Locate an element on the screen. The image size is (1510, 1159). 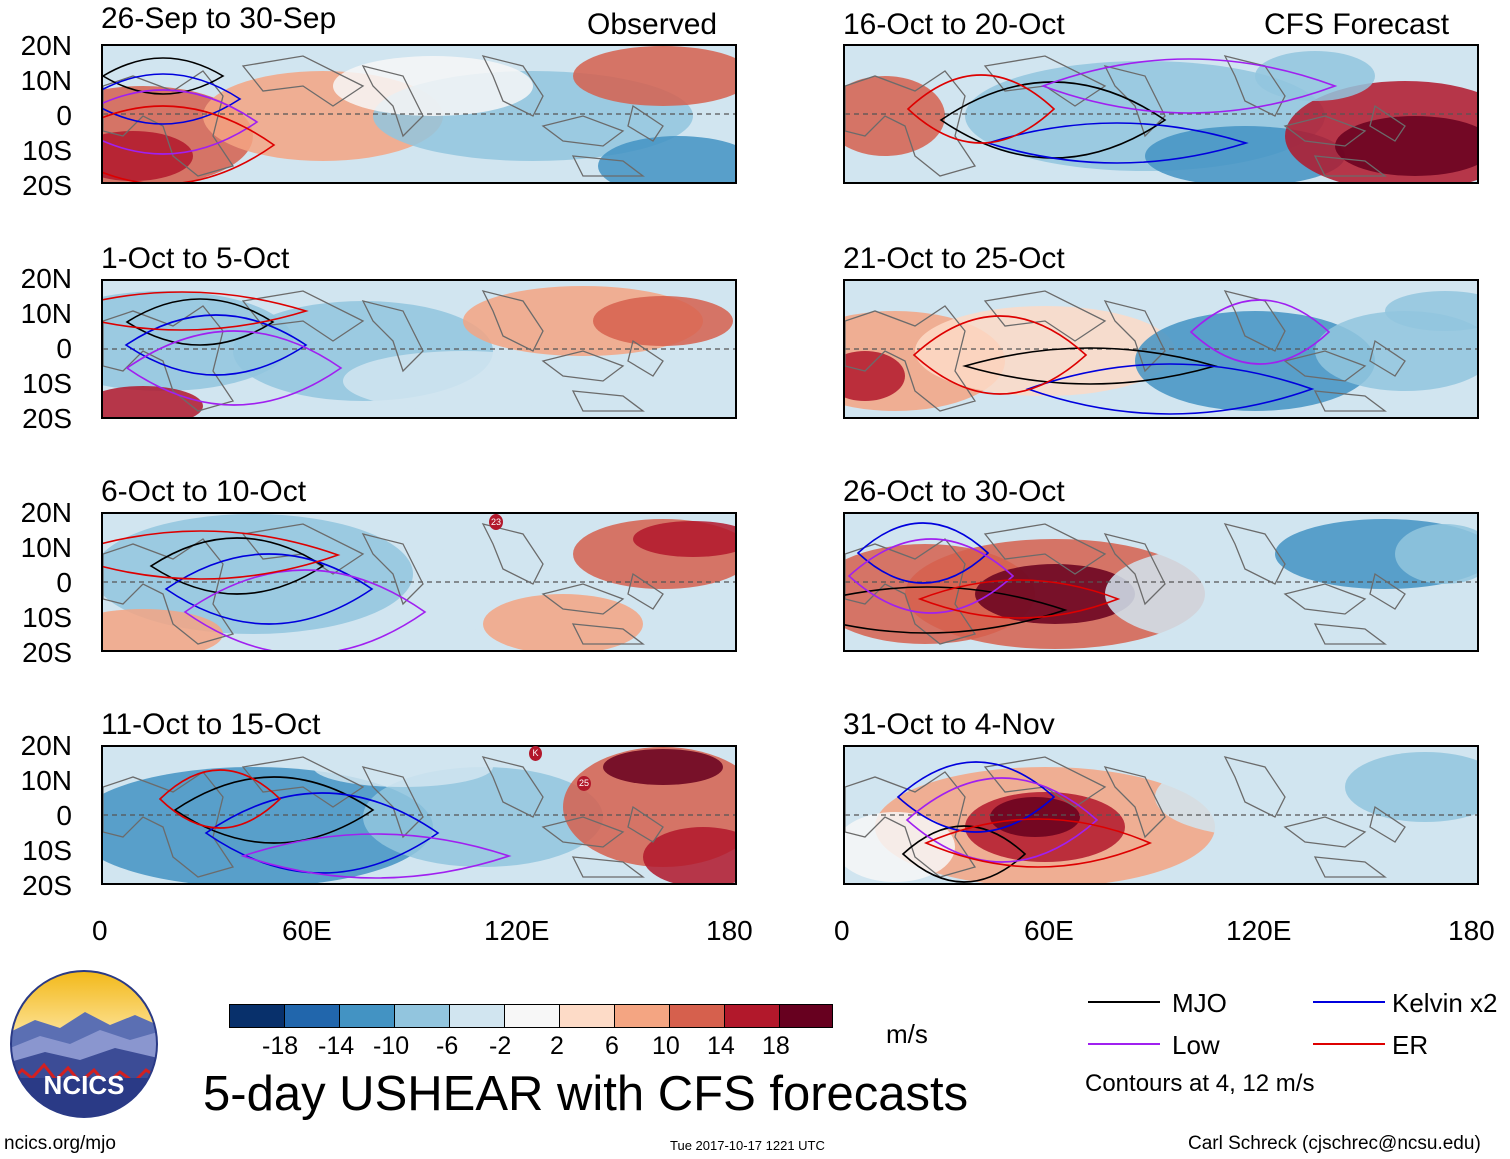
panel-title-2: 1-Oct to 5-Oct is located at coordinates (195, 258).